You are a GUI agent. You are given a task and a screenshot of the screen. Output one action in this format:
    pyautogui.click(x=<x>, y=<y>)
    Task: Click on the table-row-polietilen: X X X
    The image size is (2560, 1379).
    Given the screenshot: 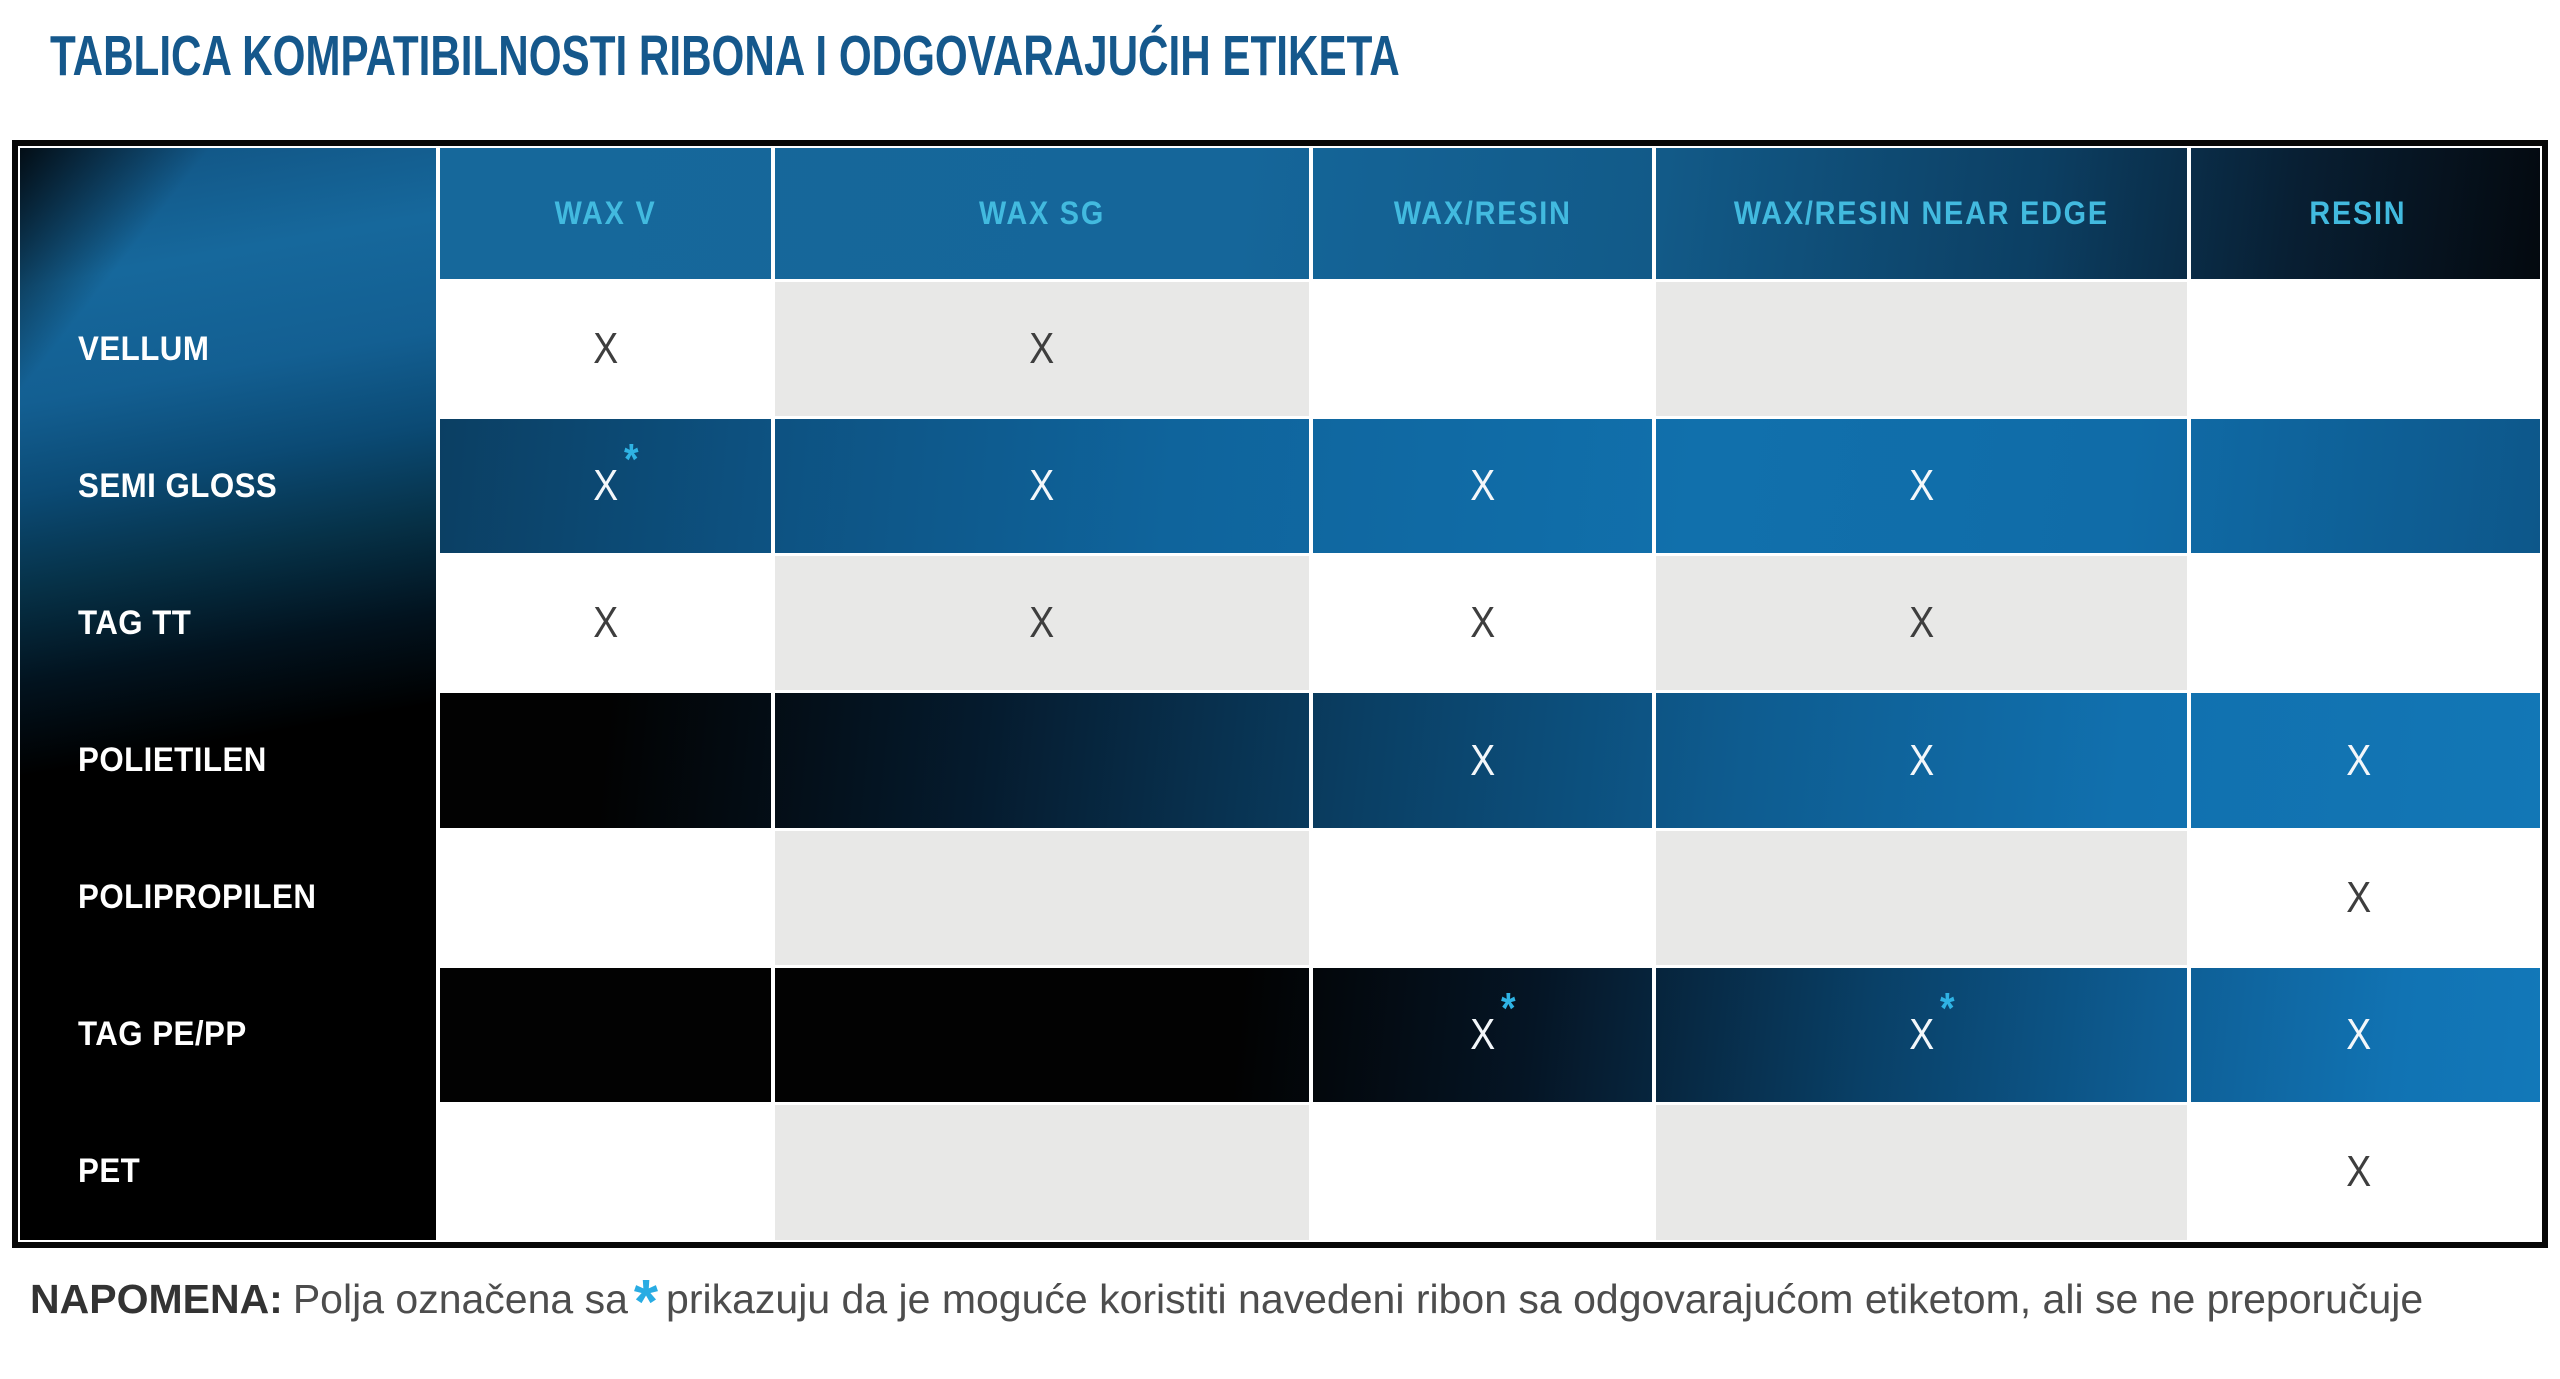 What is the action you would take?
    pyautogui.click(x=1490, y=760)
    